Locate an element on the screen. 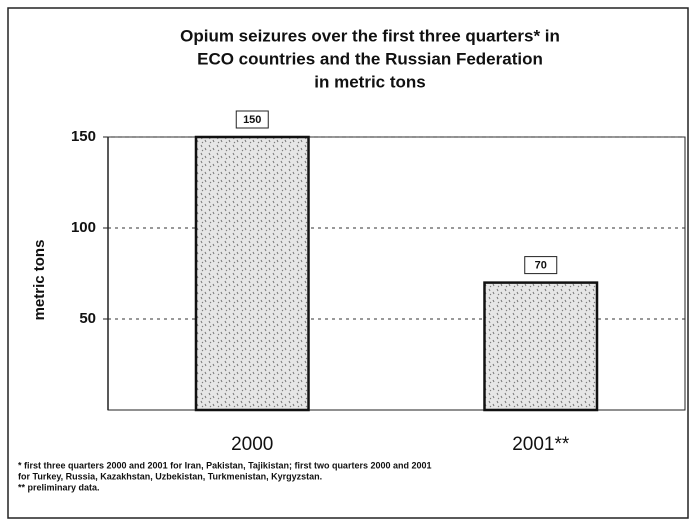  y-axis-label: metric tons is located at coordinates (39, 280).